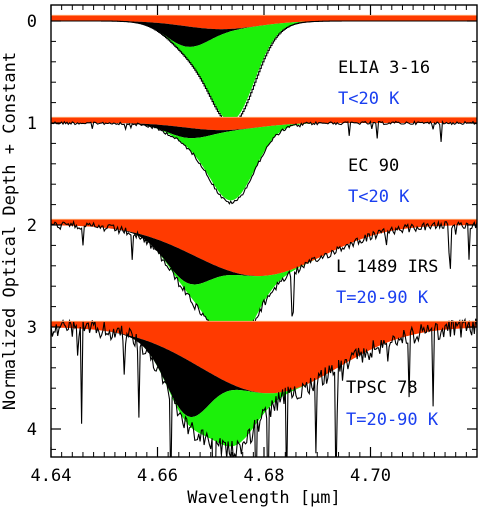 Image resolution: width=483 pixels, height=512 pixels. I want to click on panel-1-green-component, so click(264, 162).